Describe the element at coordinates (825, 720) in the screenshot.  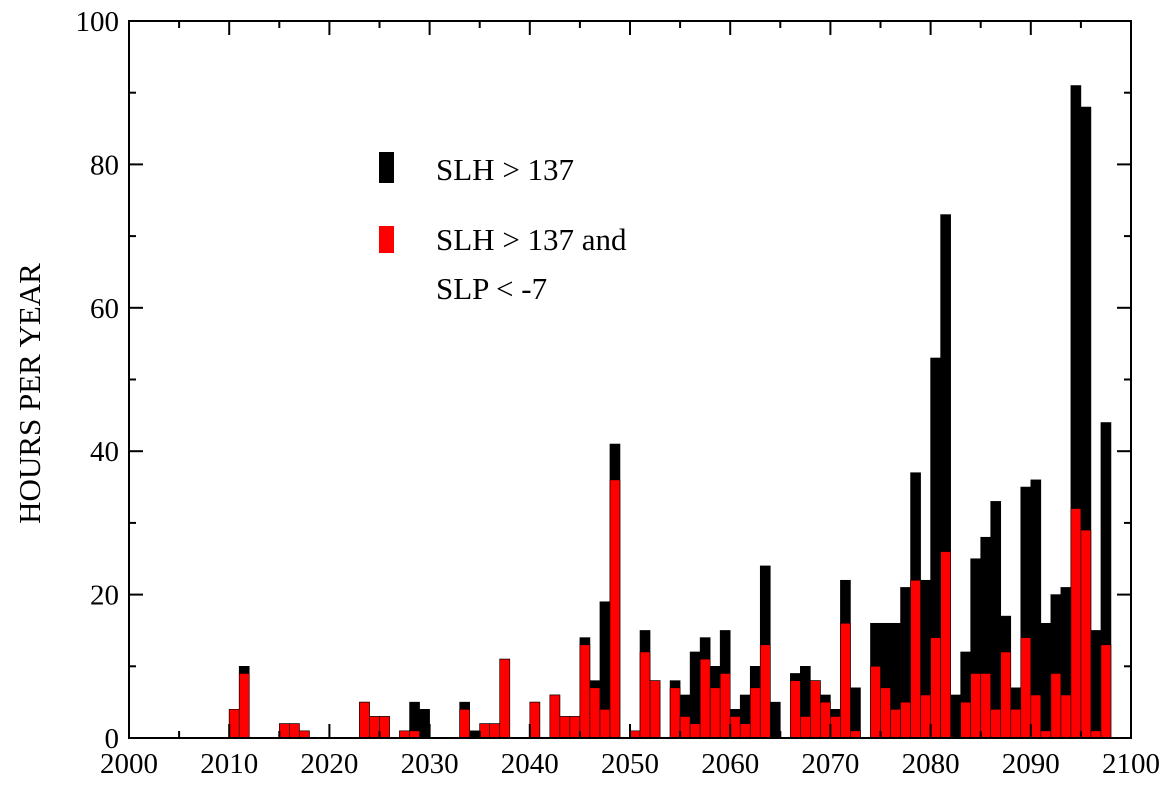
I see `bar-slh-137-slp-2070` at that location.